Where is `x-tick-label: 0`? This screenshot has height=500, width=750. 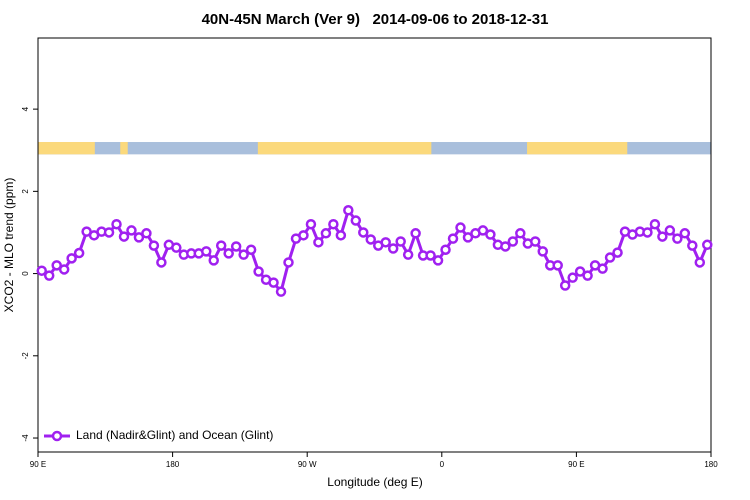 x-tick-label: 0 is located at coordinates (442, 464).